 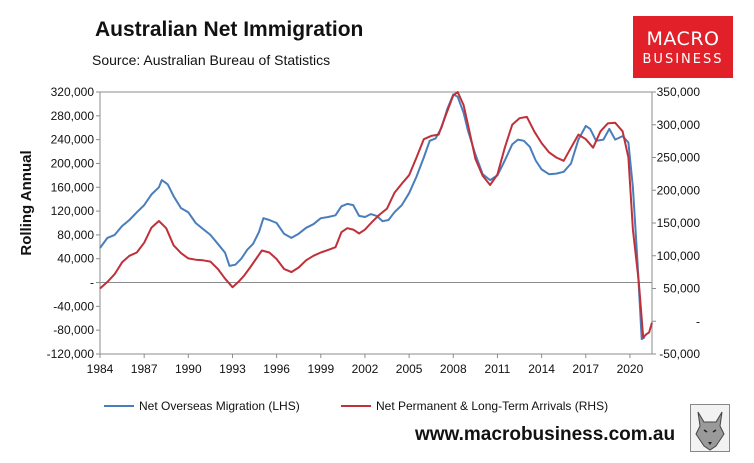 I want to click on y-tick-label-left: 160,000, so click(x=73, y=187).